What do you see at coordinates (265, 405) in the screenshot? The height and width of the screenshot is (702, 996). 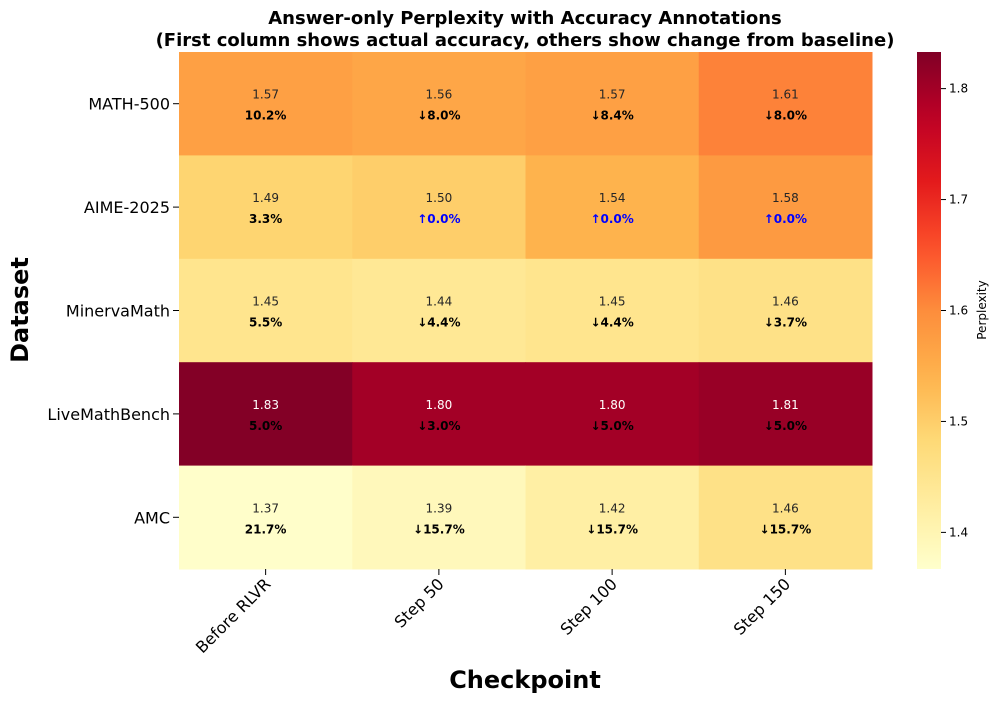 I see `cell-perplexity-label: 1.83` at bounding box center [265, 405].